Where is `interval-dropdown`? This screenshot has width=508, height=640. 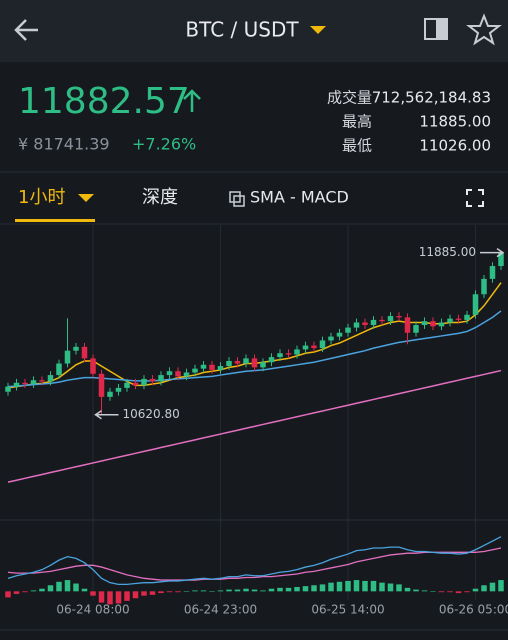
interval-dropdown is located at coordinates (86, 198).